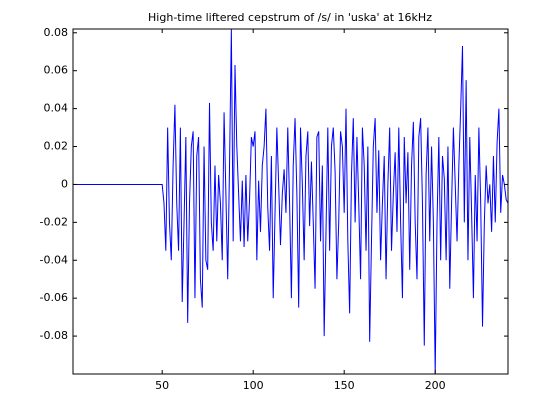 This screenshot has width=560, height=420. Describe the element at coordinates (54, 221) in the screenshot. I see `y-tick-label: -0.02` at that location.